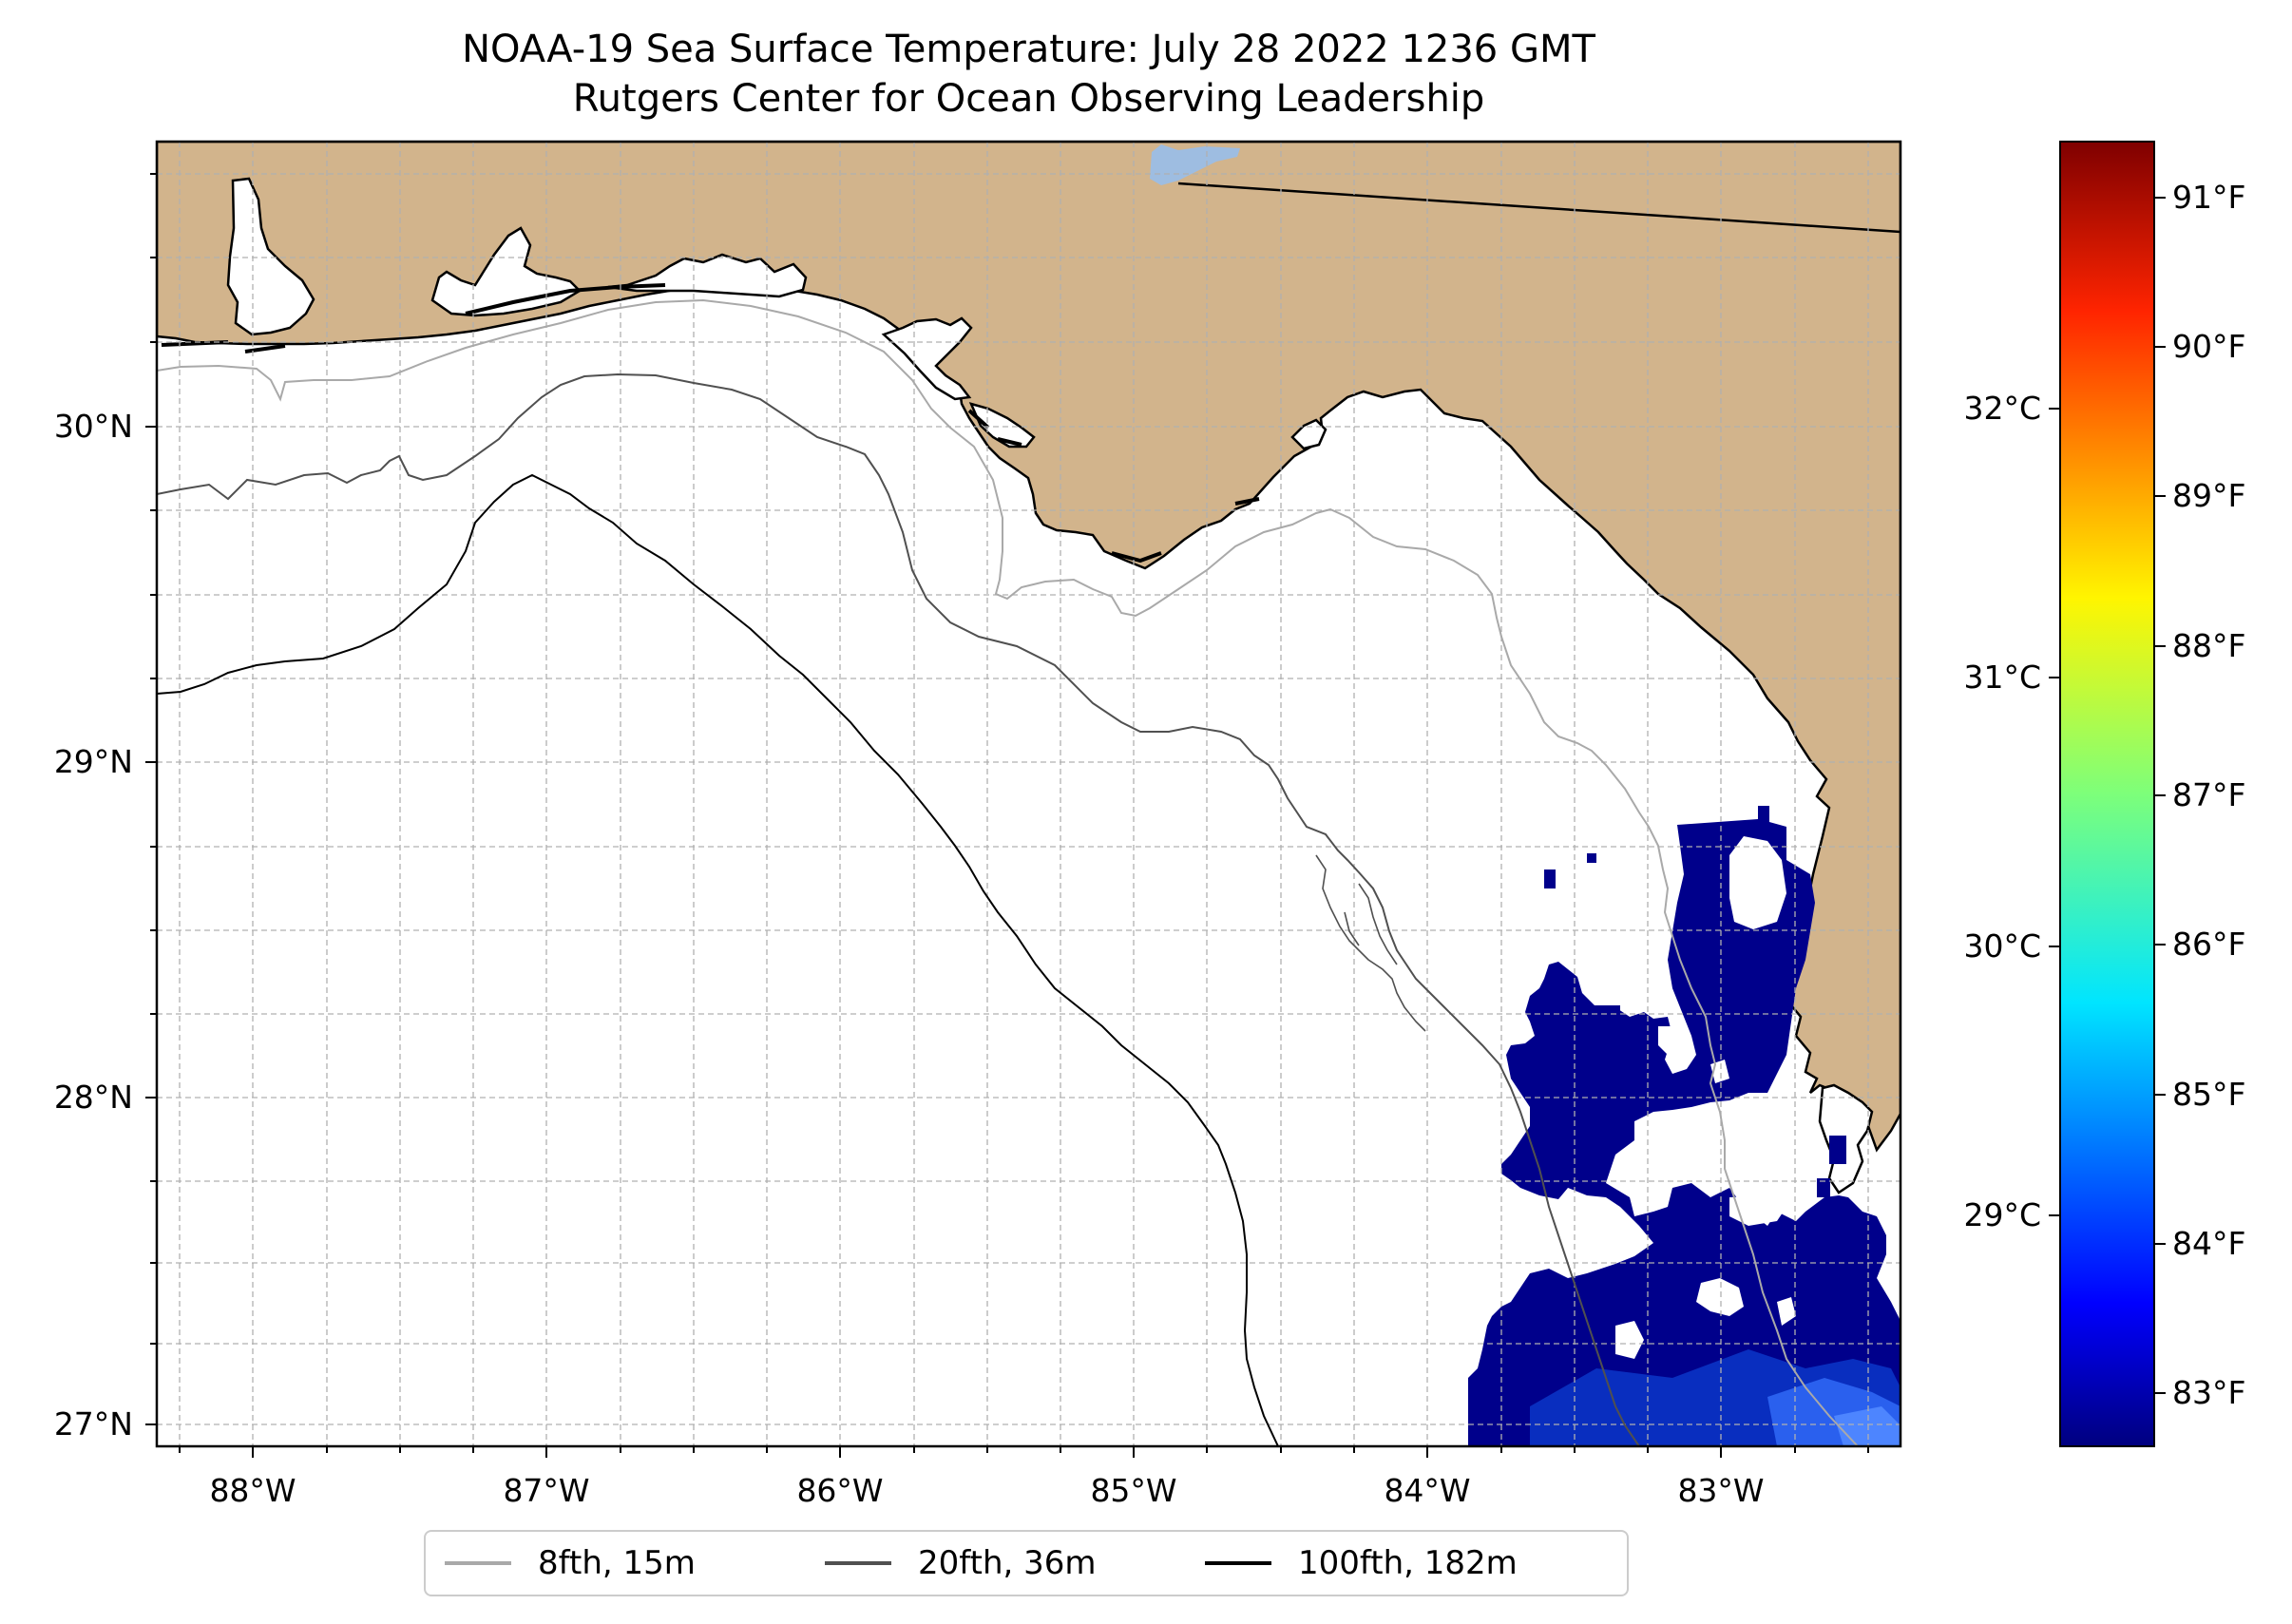 This screenshot has width=2292, height=1624. What do you see at coordinates (1133, 1490) in the screenshot?
I see `x-tick-label-85w: 85°W` at bounding box center [1133, 1490].